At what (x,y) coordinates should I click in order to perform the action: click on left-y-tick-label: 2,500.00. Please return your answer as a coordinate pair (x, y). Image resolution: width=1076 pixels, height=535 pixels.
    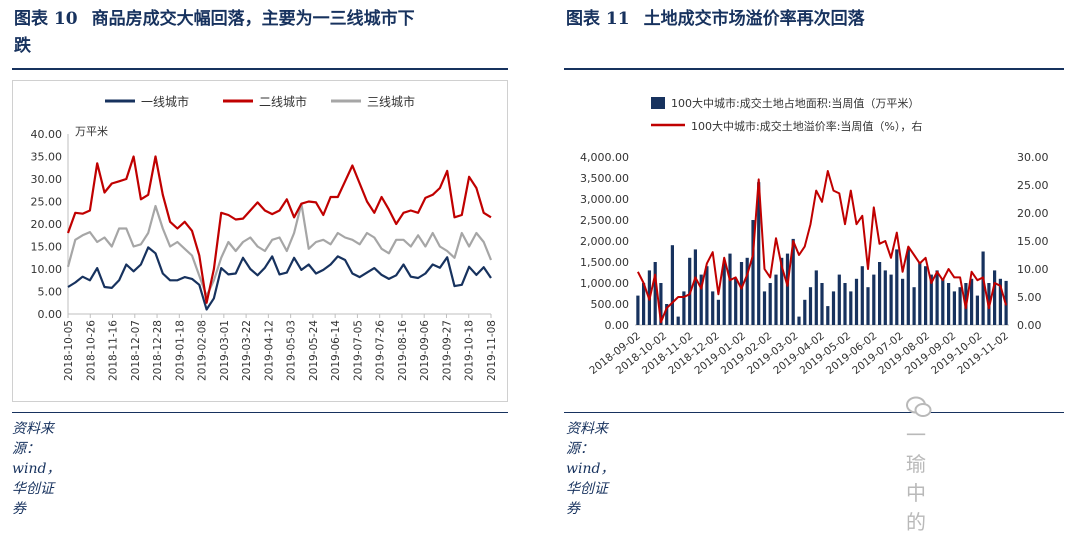
    Looking at the image, I should click on (604, 220).